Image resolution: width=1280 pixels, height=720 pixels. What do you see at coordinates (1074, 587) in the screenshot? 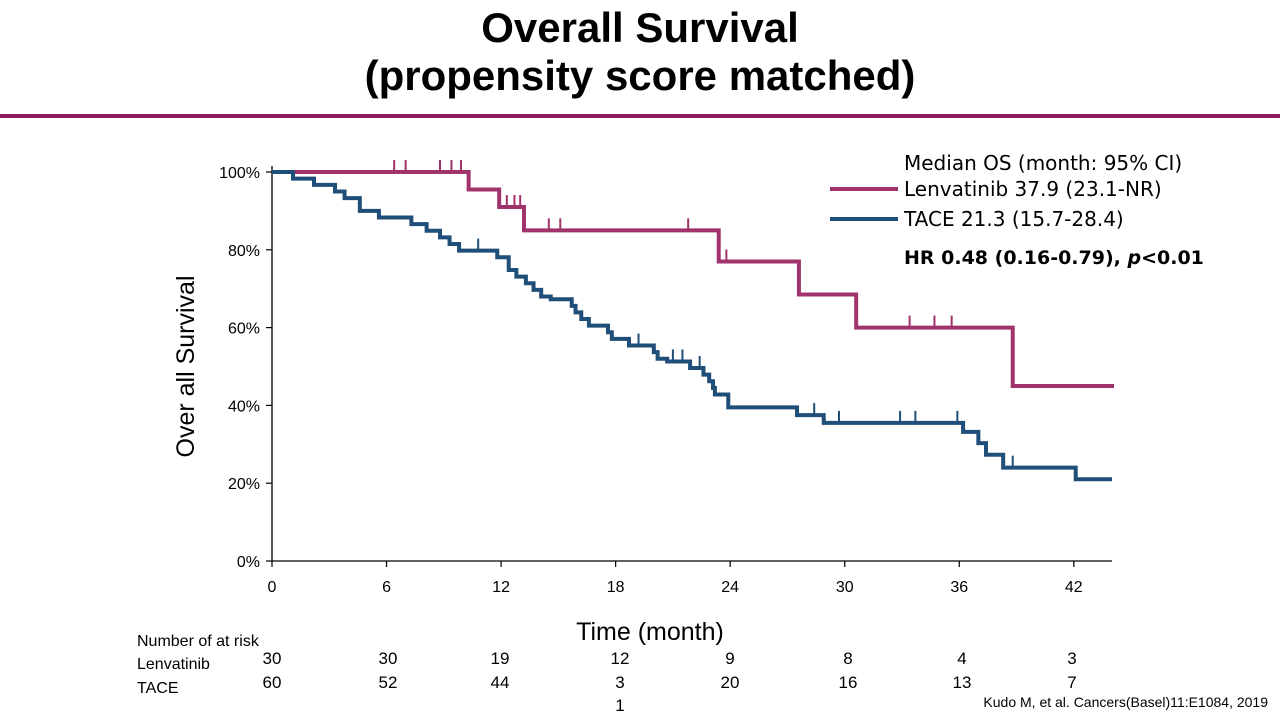
I see `x-tick-label: 42` at bounding box center [1074, 587].